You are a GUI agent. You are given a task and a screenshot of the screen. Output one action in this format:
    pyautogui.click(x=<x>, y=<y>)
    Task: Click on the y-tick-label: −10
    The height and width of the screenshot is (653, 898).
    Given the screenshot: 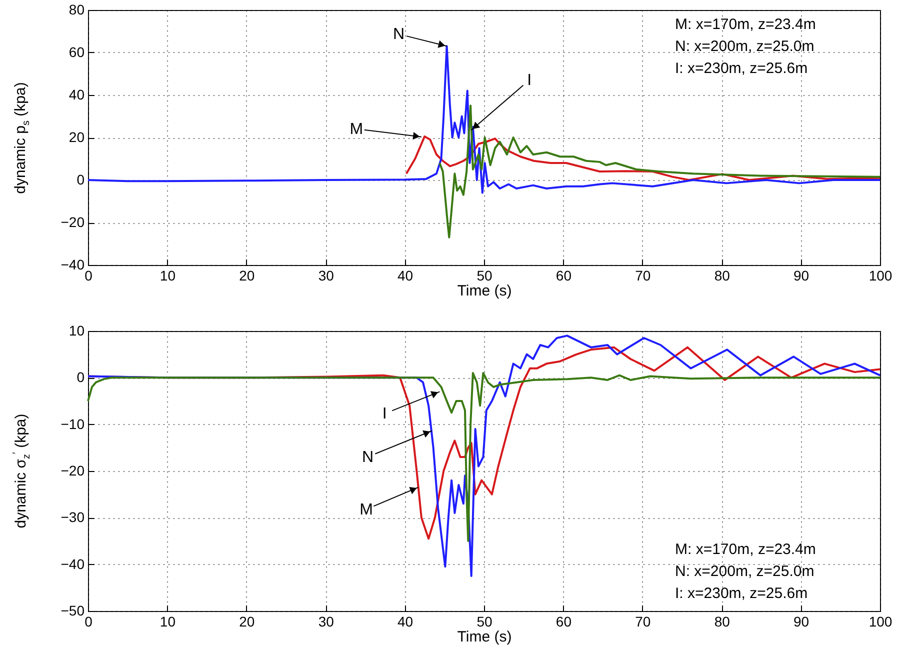 What is the action you would take?
    pyautogui.click(x=72, y=424)
    